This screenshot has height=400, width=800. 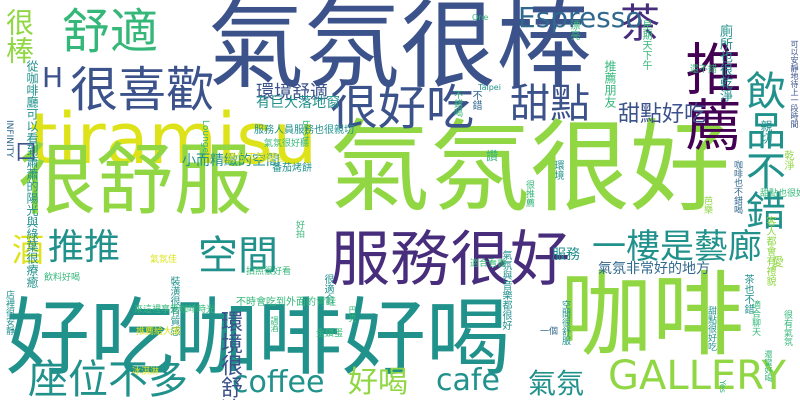 I want to click on word-photo-nice: 拍照很好看, so click(x=269, y=272).